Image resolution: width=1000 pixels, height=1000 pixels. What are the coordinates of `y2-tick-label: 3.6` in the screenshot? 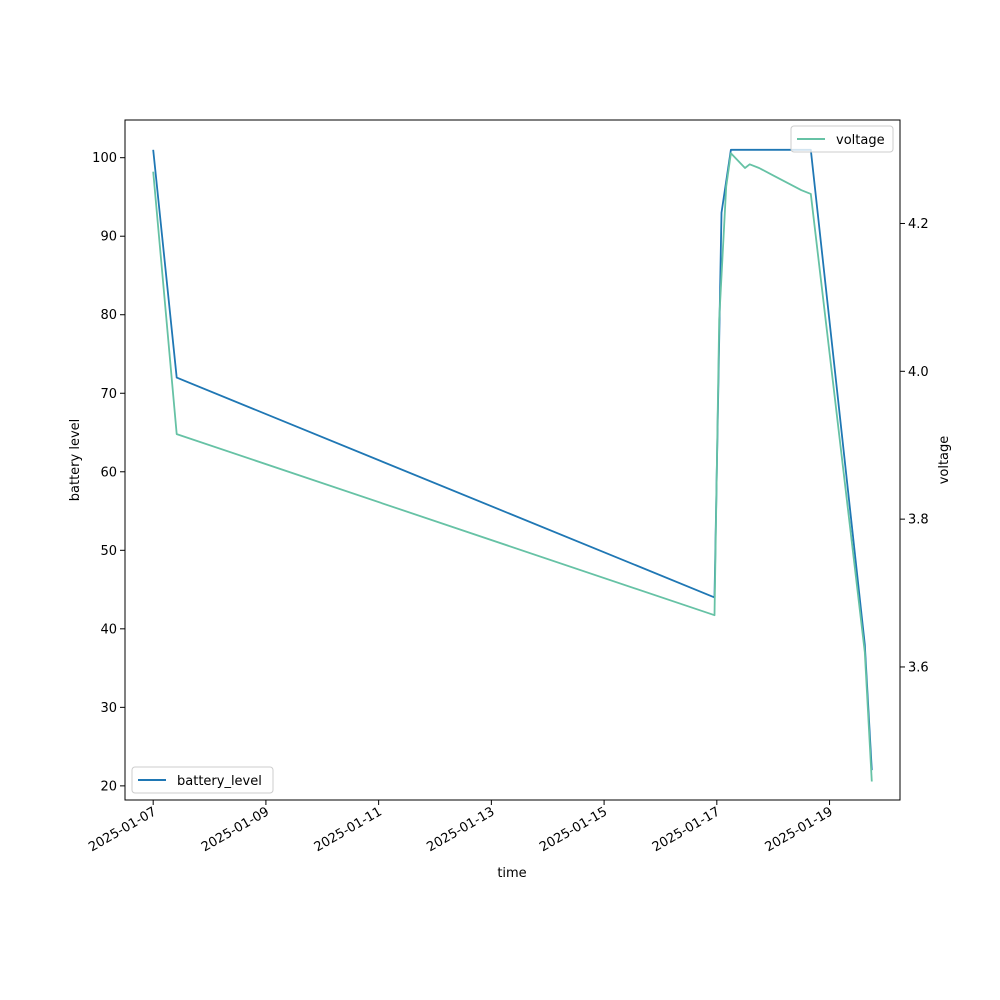 It's located at (918, 667).